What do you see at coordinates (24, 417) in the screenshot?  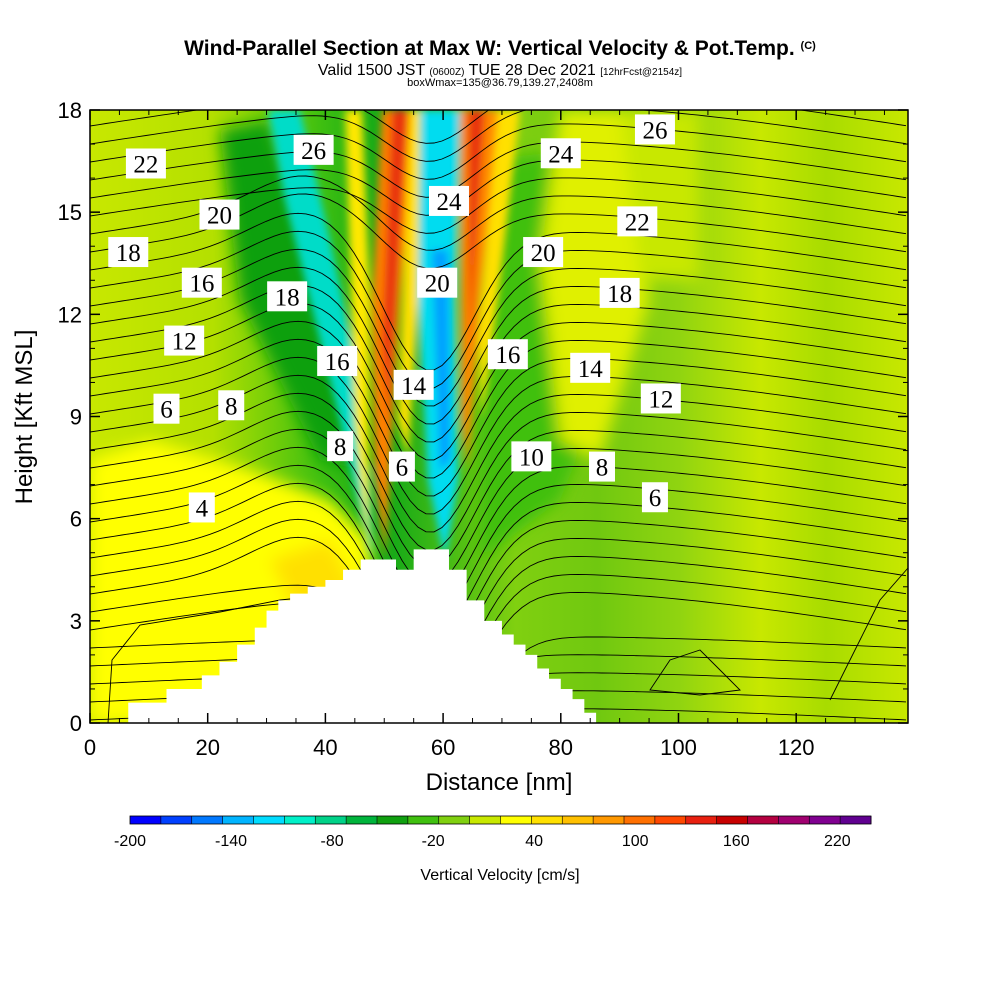 I see `y-axis-label: Height [Kft MSL]` at bounding box center [24, 417].